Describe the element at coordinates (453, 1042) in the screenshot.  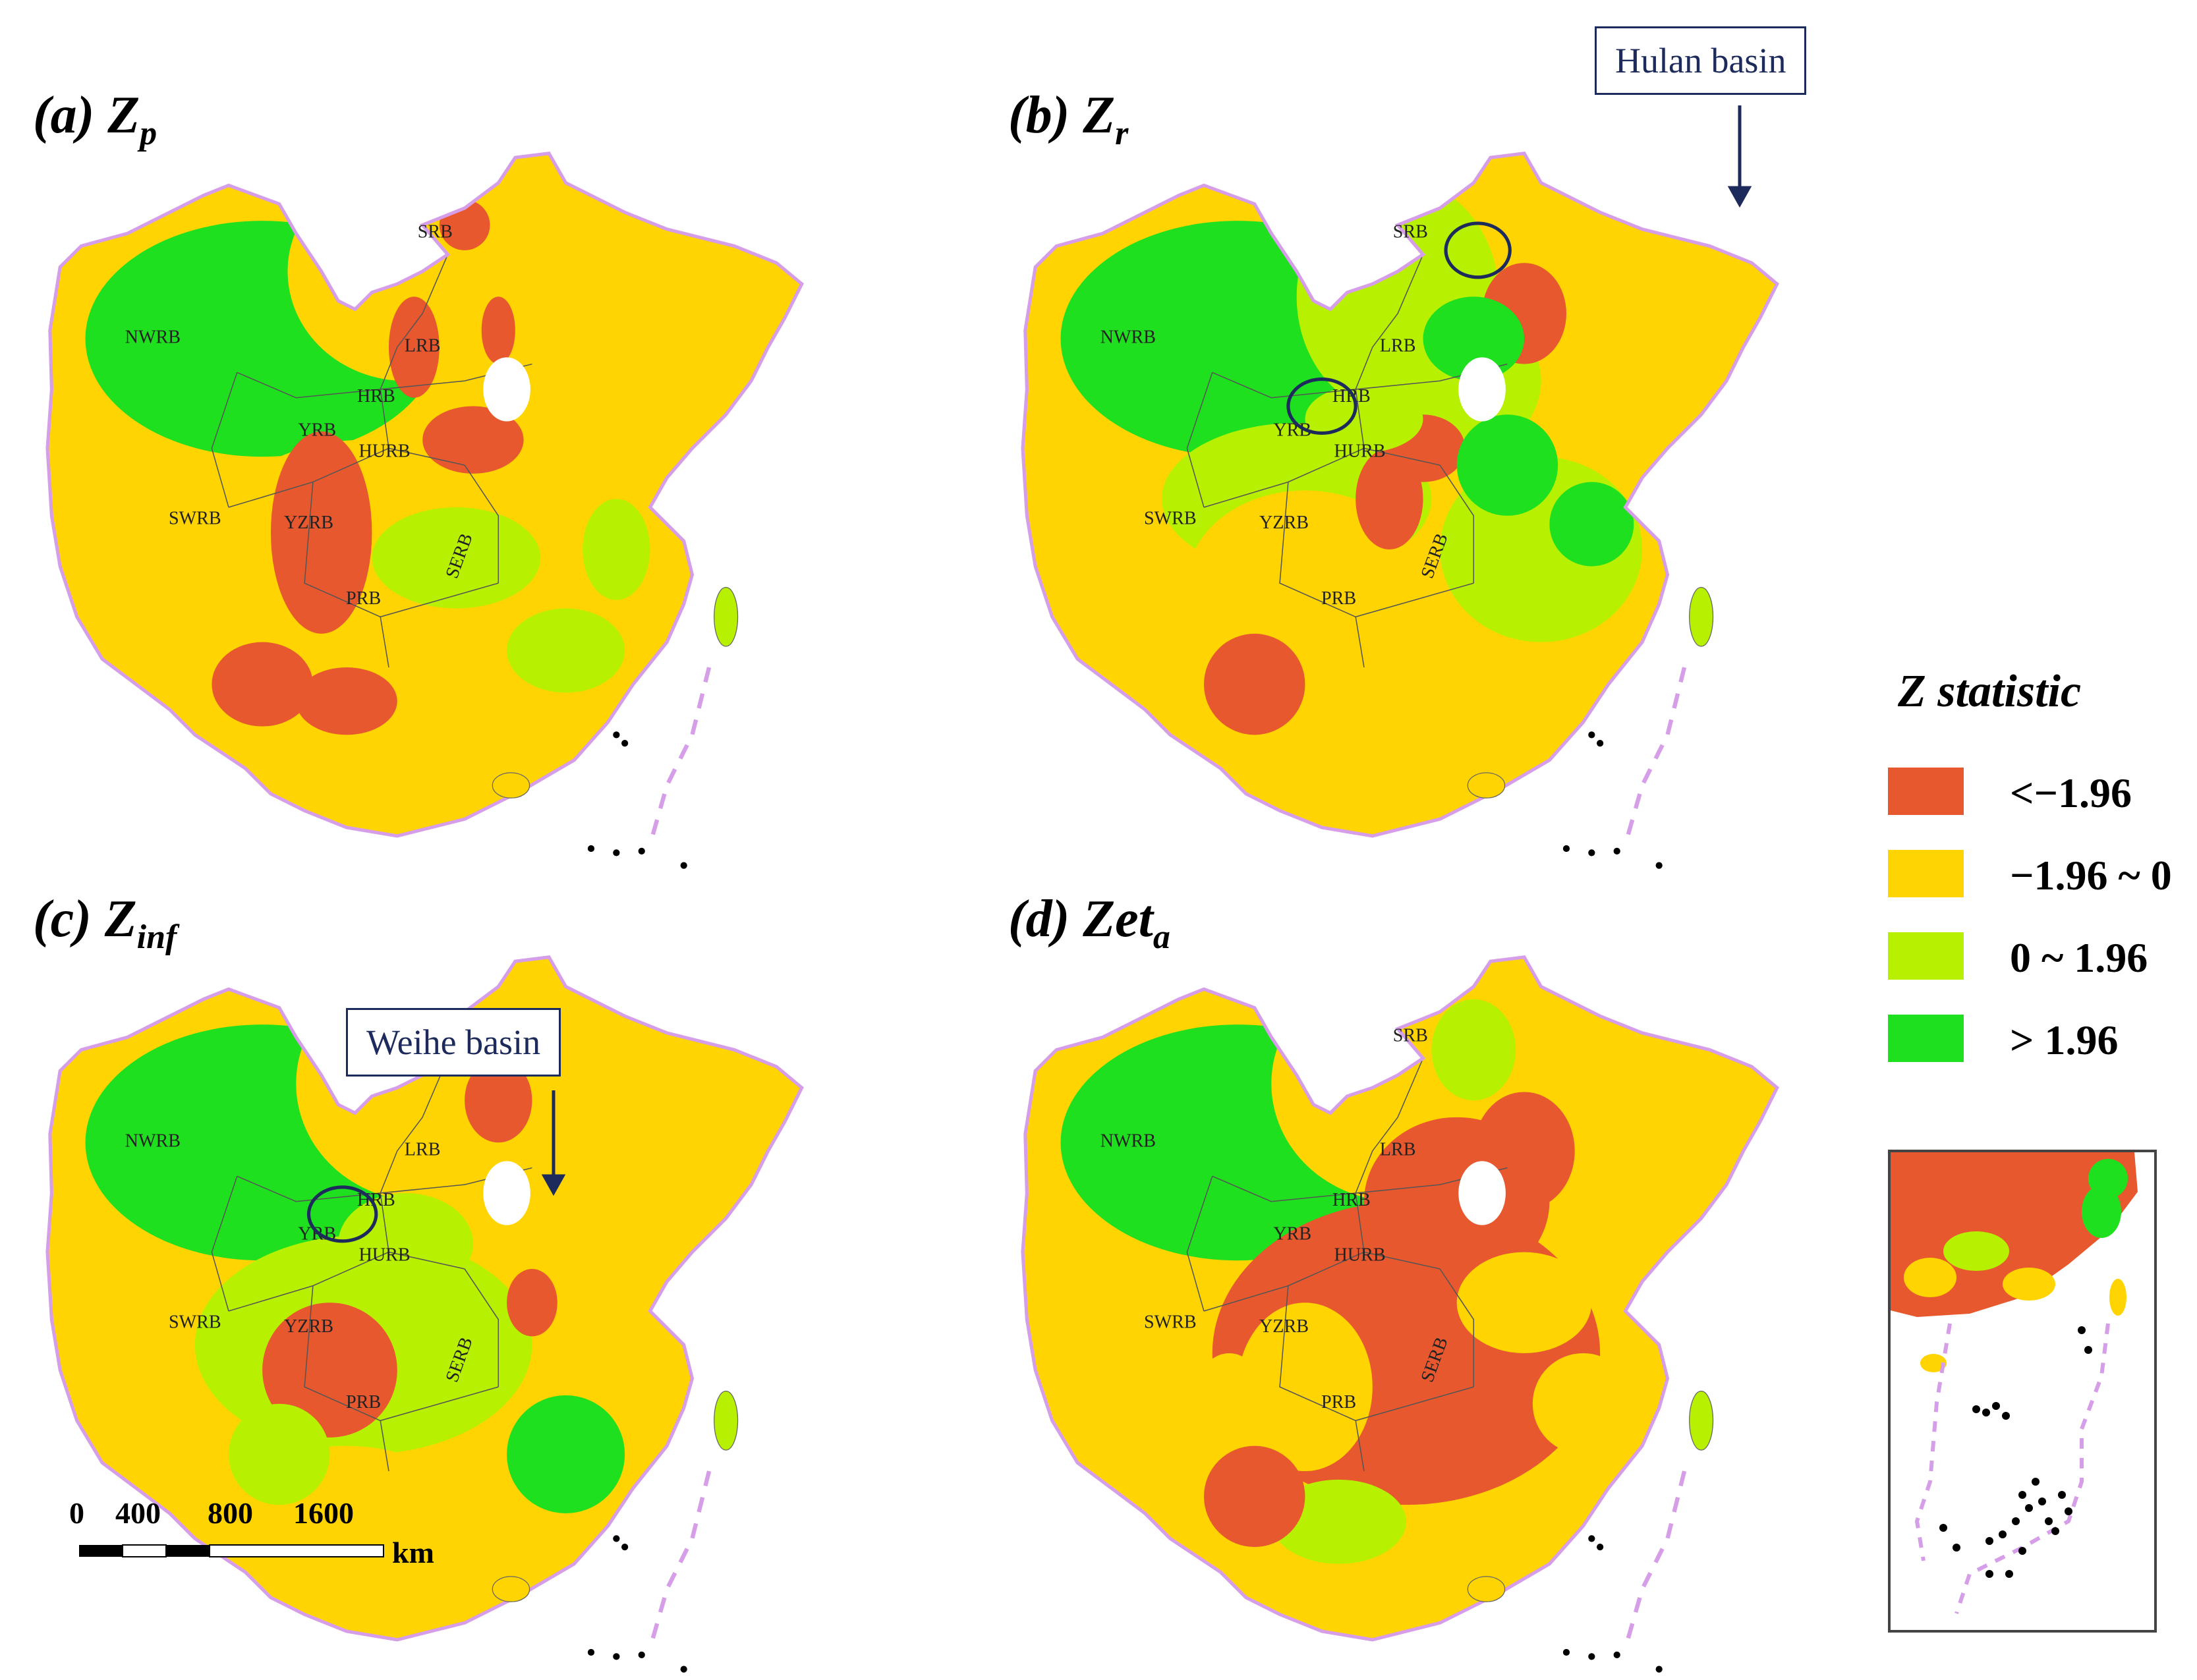
I see `weihe-basin-callout: Weihe basin` at that location.